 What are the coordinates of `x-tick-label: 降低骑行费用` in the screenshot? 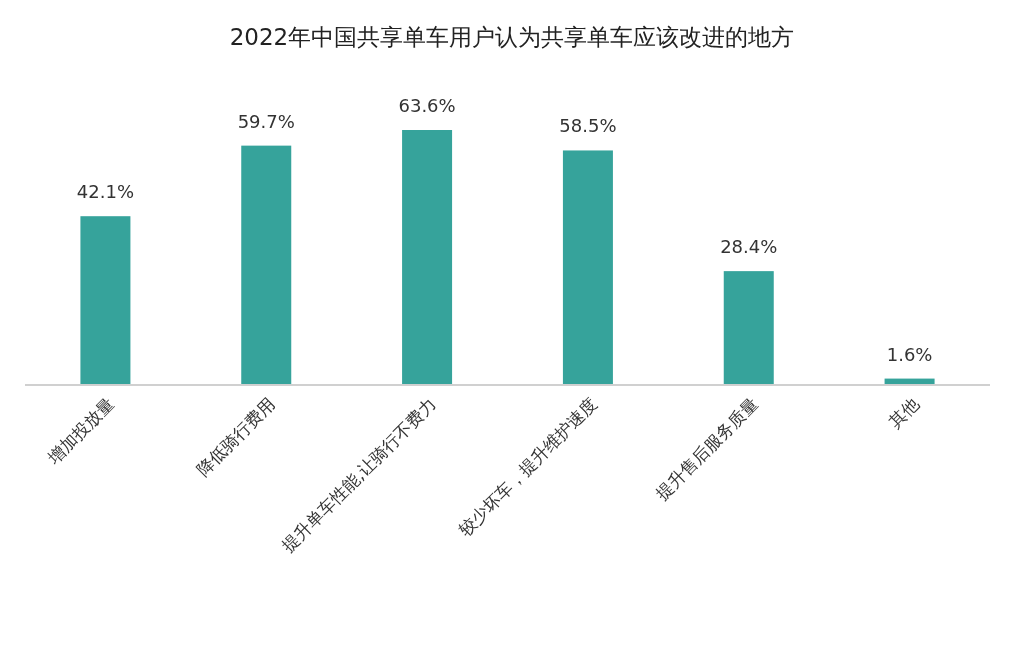 It's located at (236, 436).